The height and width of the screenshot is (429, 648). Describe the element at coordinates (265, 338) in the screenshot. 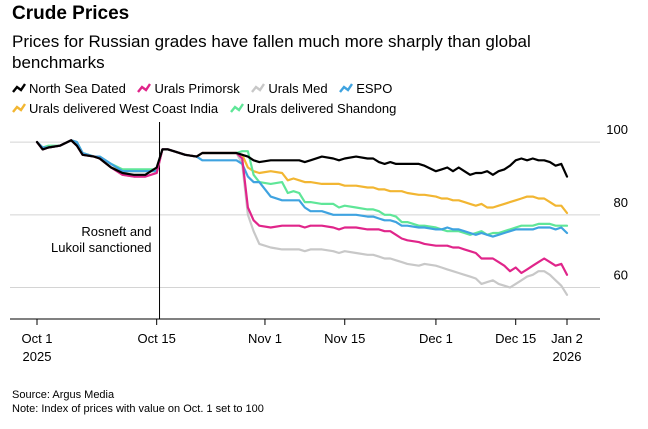

I see `x-tick-label: Nov 1` at that location.